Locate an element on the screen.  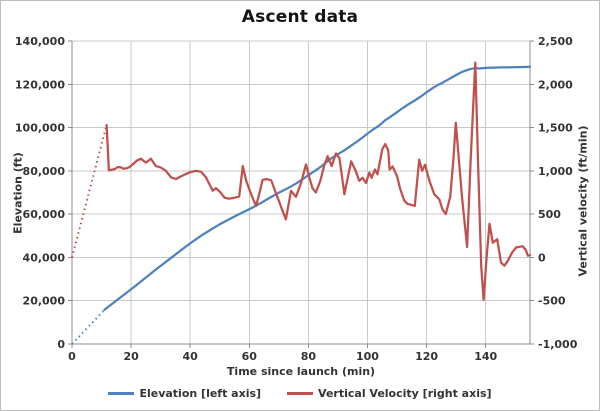
y-left-tick-label: 140,000 is located at coordinates (40, 41).